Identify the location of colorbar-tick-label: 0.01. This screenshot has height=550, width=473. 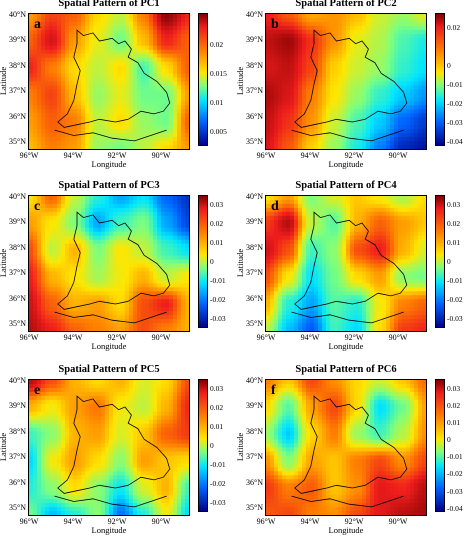
(217, 102).